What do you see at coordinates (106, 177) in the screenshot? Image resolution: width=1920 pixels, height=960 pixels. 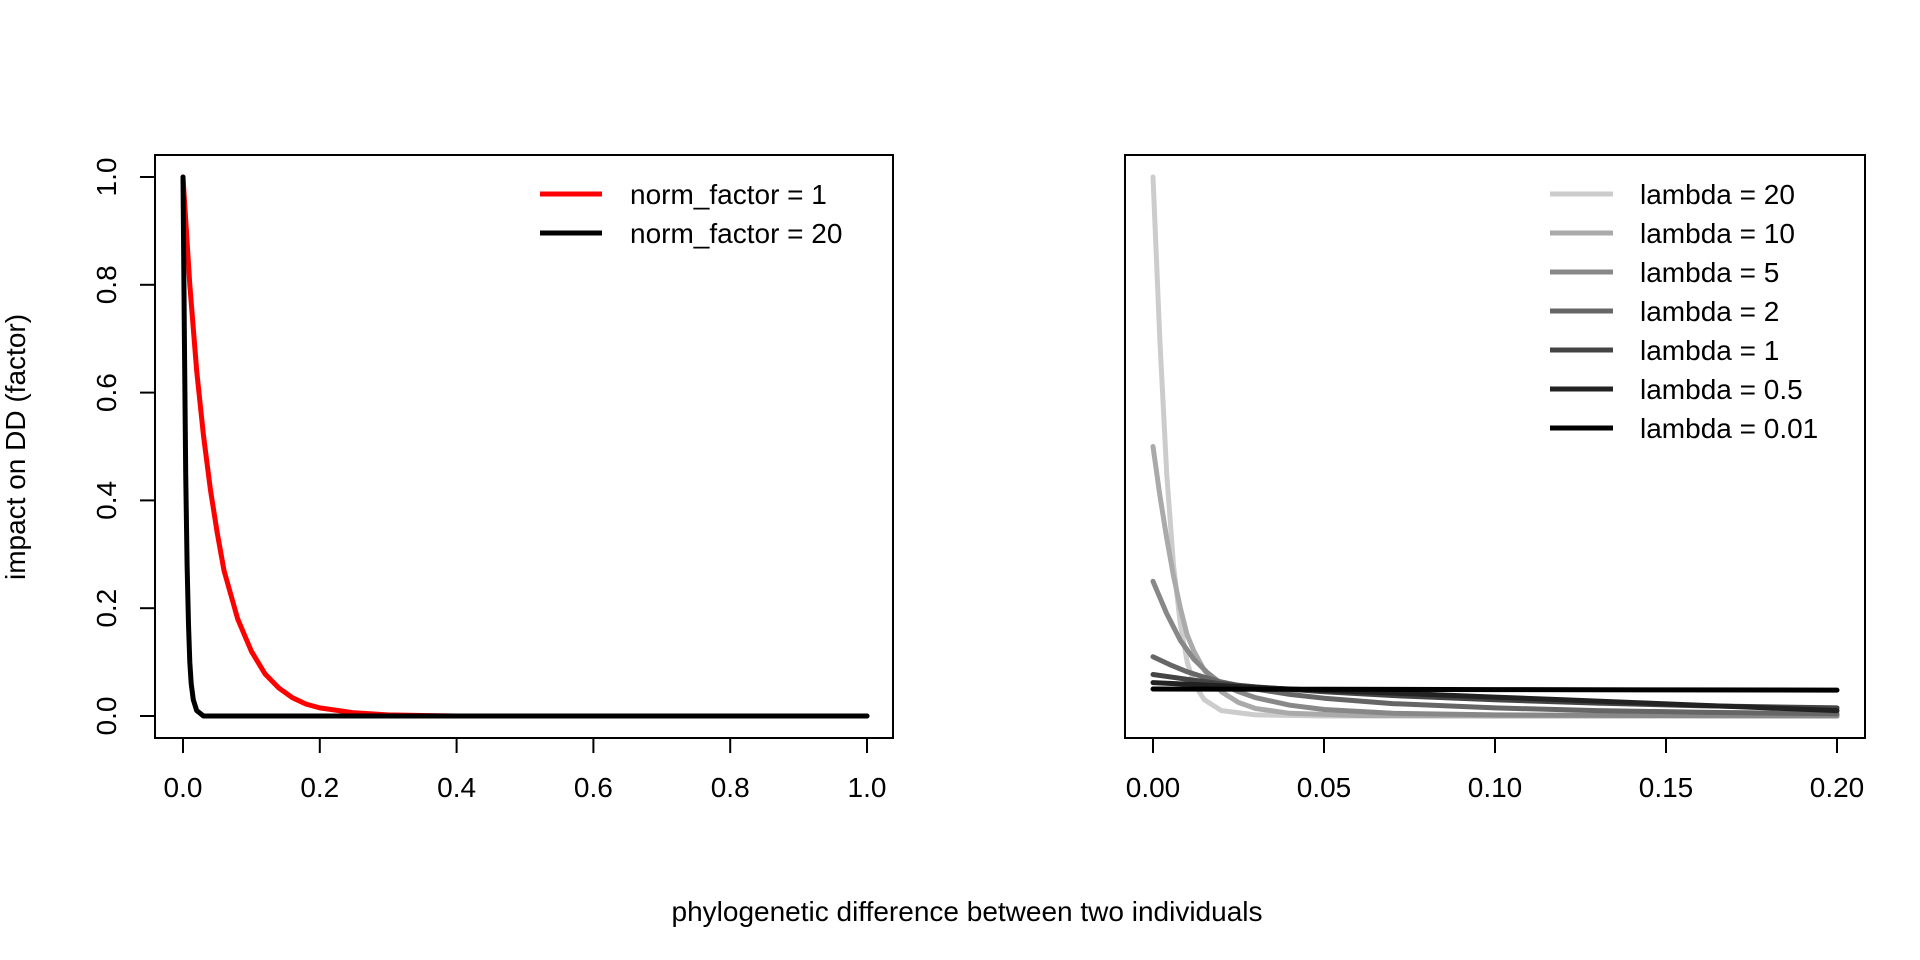 I see `y-tick-label: 1.0` at bounding box center [106, 177].